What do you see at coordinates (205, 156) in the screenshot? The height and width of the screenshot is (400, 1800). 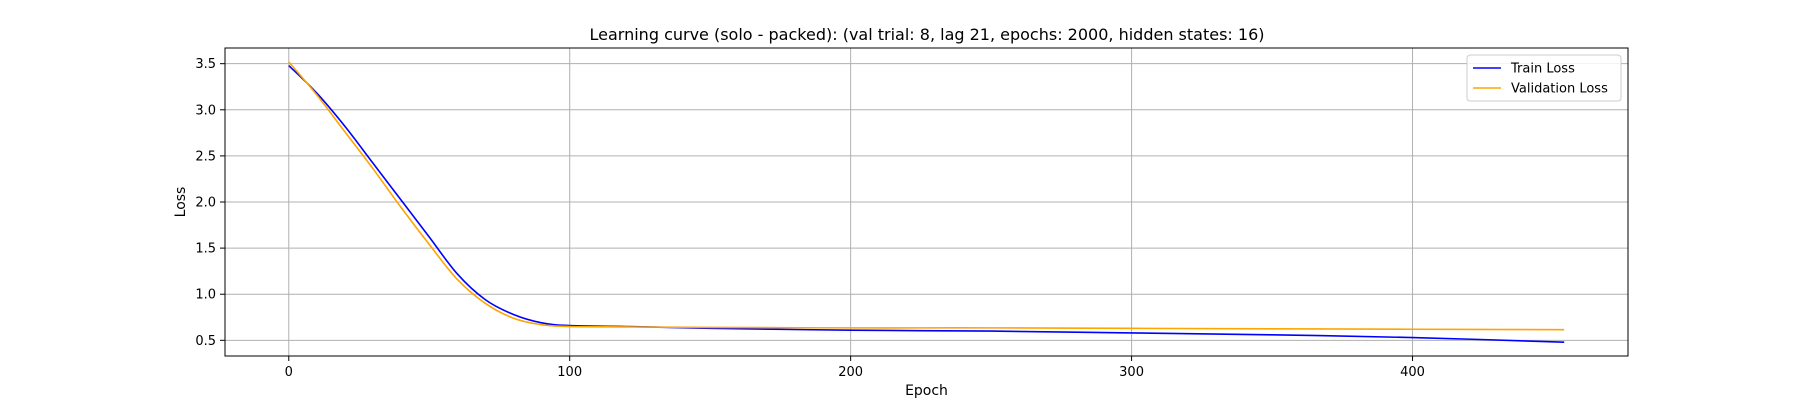 I see `y-tick-label: 2.5` at bounding box center [205, 156].